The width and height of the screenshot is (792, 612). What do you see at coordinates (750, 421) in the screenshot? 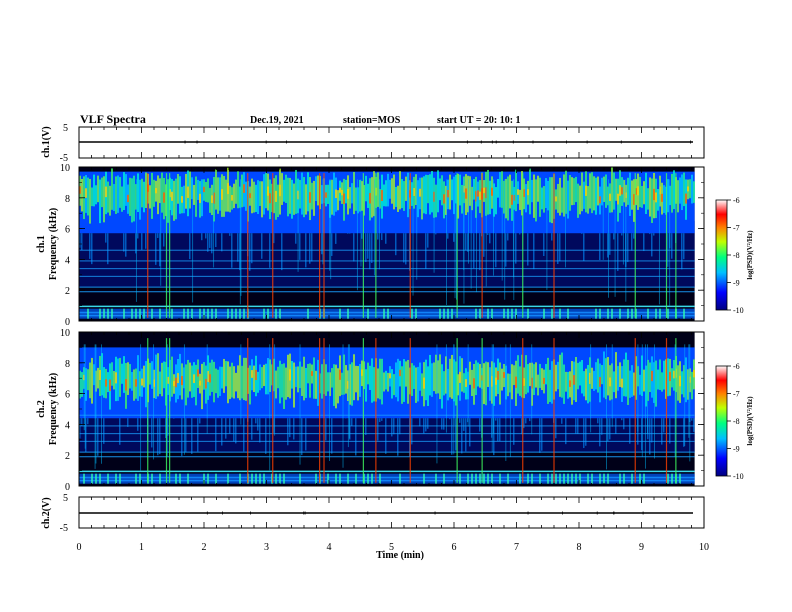
I see `ch2-colorbar-label: log(PSD)(V²/Hz)` at bounding box center [750, 421].